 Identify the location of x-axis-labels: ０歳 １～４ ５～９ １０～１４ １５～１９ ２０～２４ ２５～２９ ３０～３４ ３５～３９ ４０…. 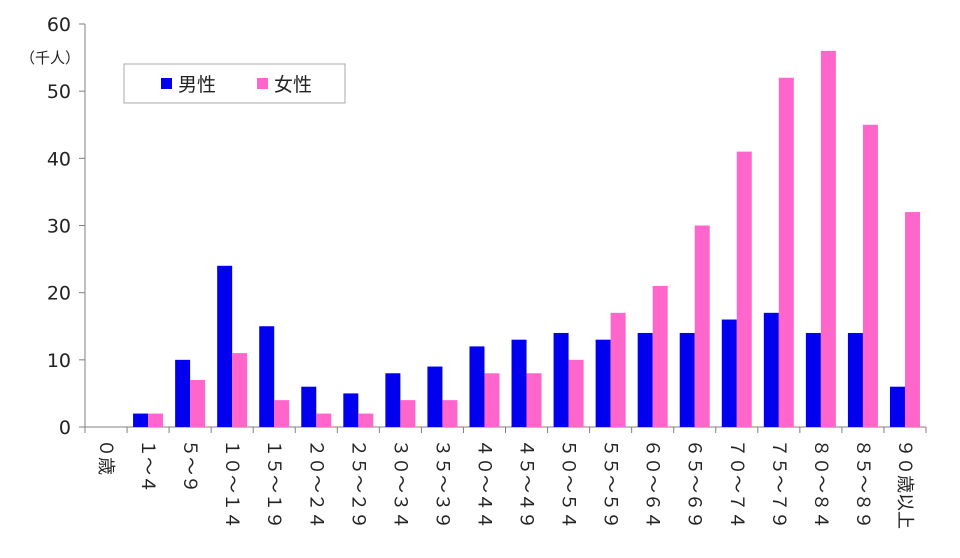
(505, 484).